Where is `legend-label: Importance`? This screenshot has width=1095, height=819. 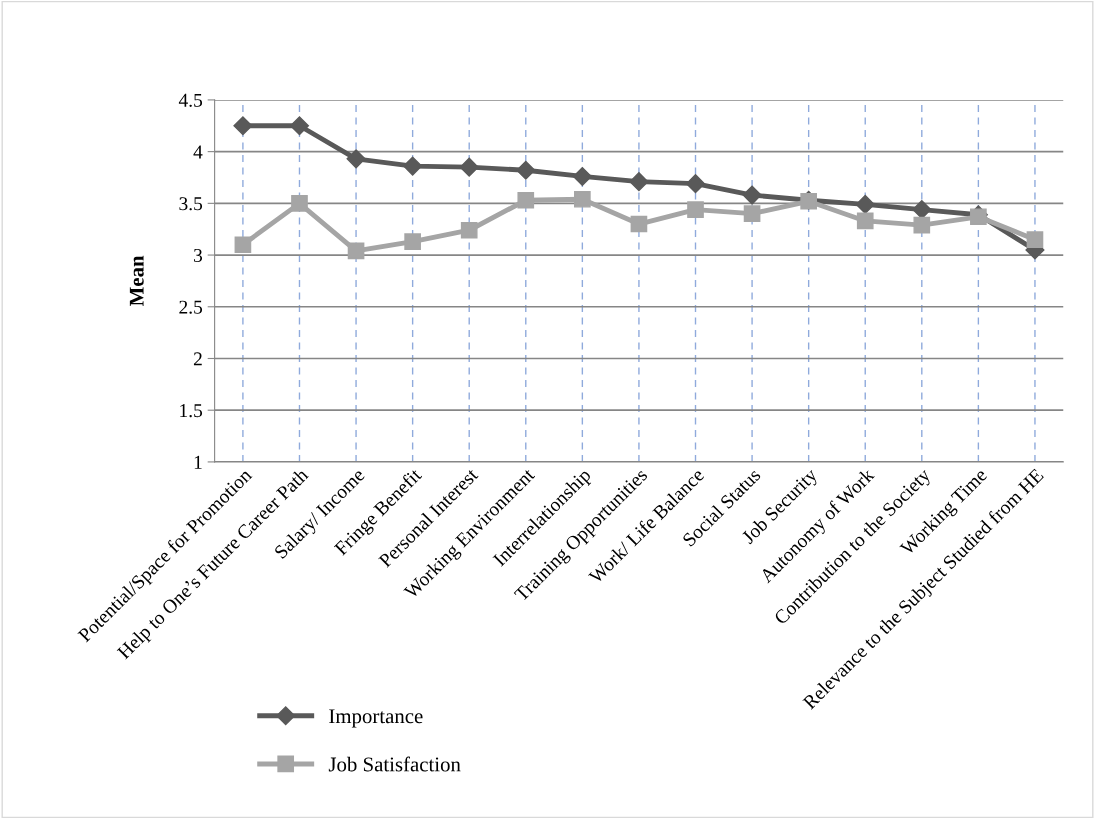 legend-label: Importance is located at coordinates (376, 718).